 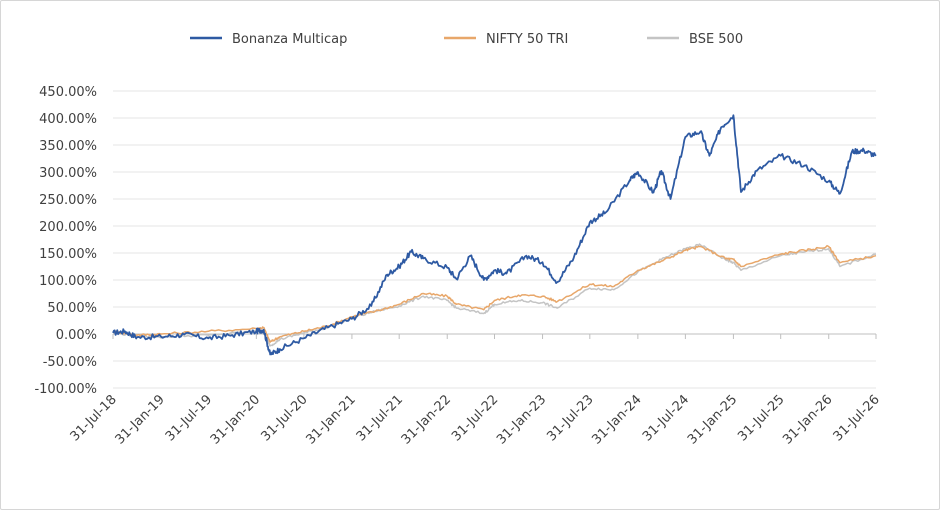 I want to click on x-tick-label: 31-Jan-22, so click(x=426, y=419).